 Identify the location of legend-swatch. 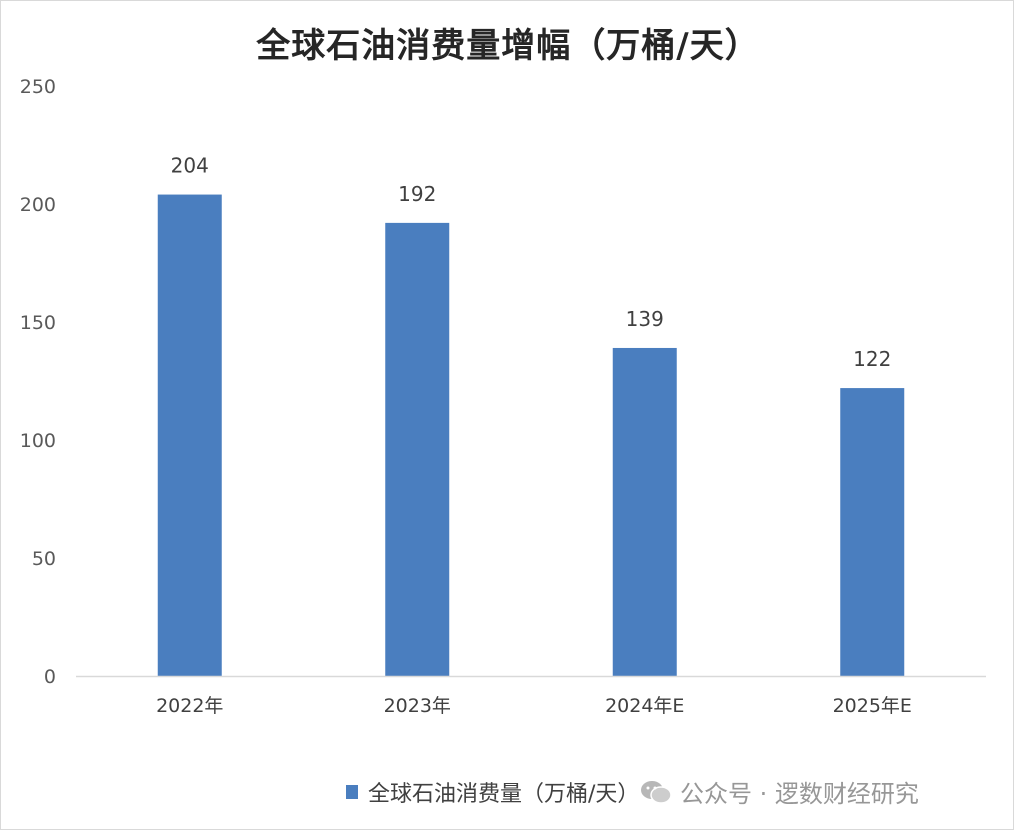
(352, 792).